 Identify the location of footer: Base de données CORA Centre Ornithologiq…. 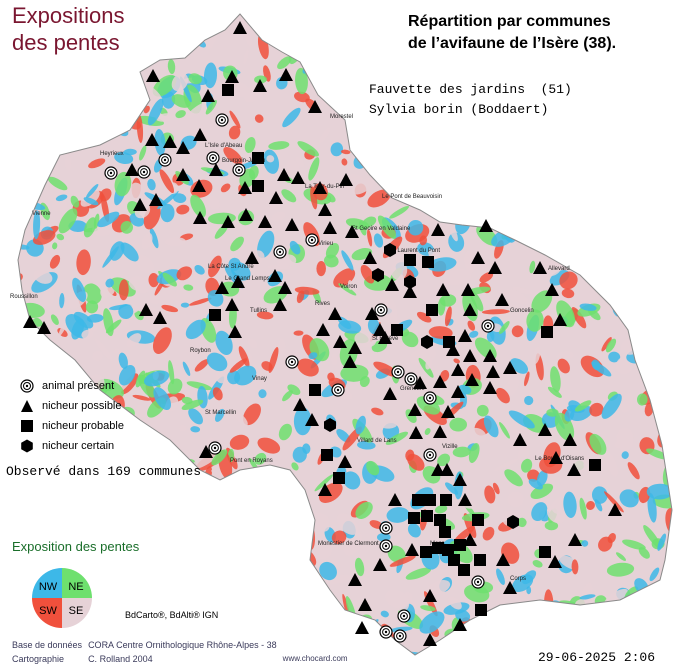
(183, 652).